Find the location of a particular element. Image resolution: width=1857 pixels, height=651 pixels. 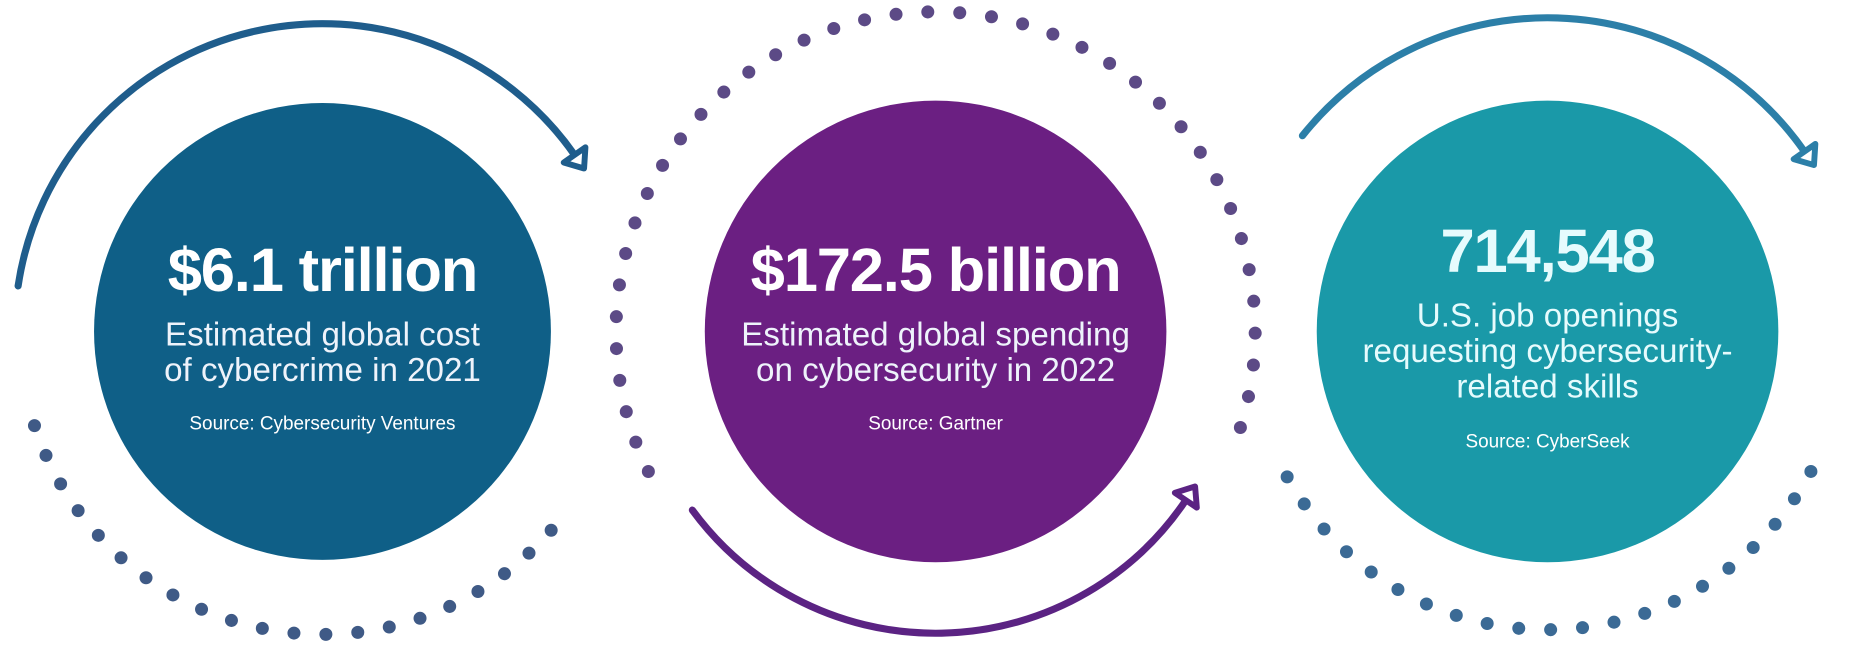

stat-description: of cybercrime in 2021 is located at coordinates (322, 370).